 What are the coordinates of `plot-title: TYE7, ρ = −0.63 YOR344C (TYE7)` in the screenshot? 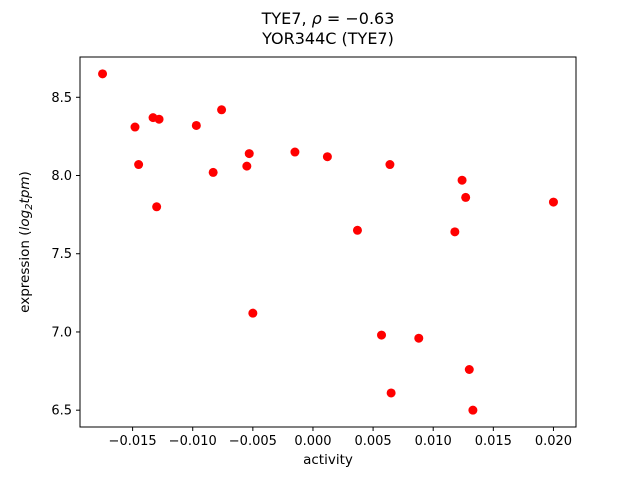 It's located at (328, 29).